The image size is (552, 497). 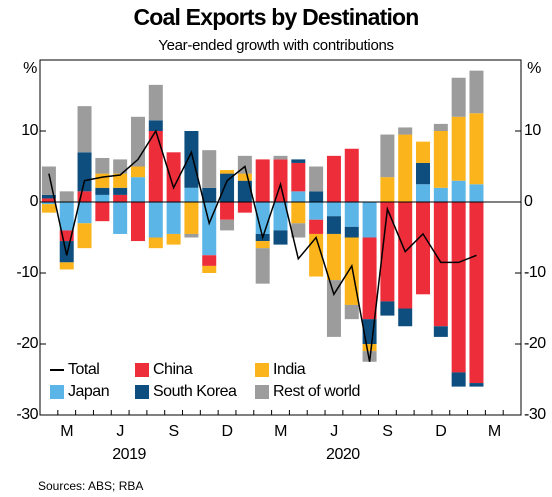 I want to click on y-tick-label: -30, so click(x=27, y=414).